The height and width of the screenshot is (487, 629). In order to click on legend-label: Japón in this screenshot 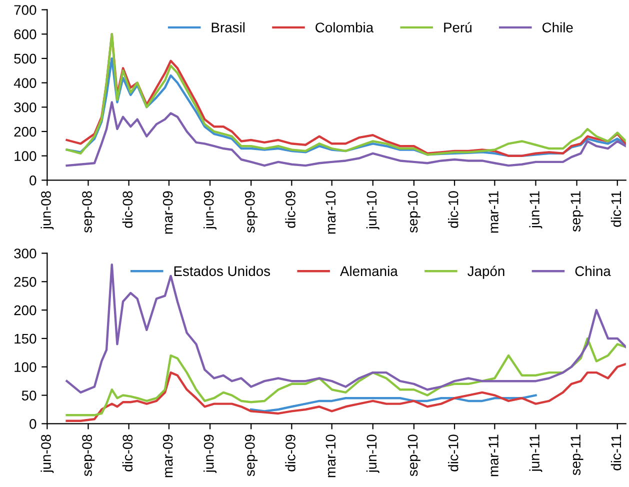, I will do `click(486, 272)`.